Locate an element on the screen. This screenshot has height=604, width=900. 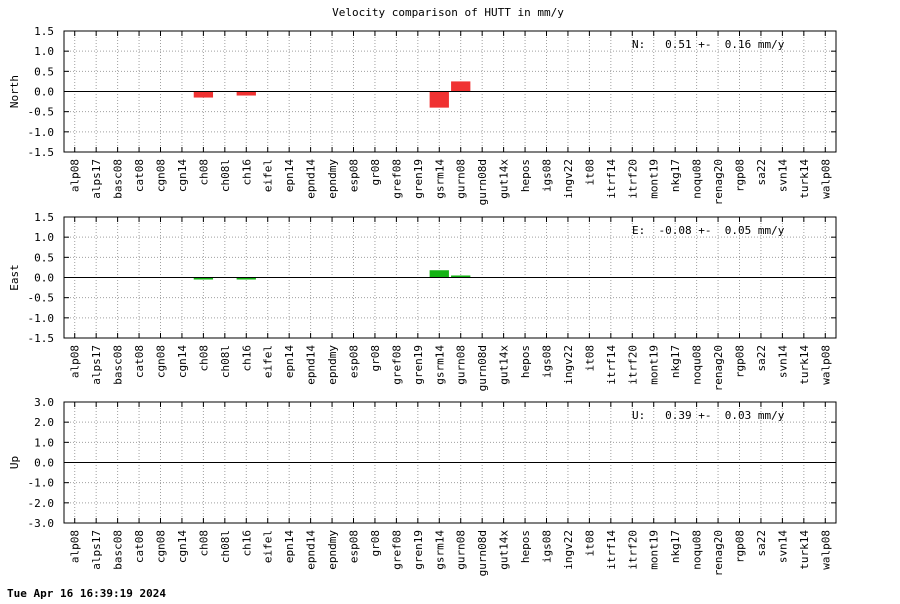
y-axis-label: North is located at coordinates (14, 91).